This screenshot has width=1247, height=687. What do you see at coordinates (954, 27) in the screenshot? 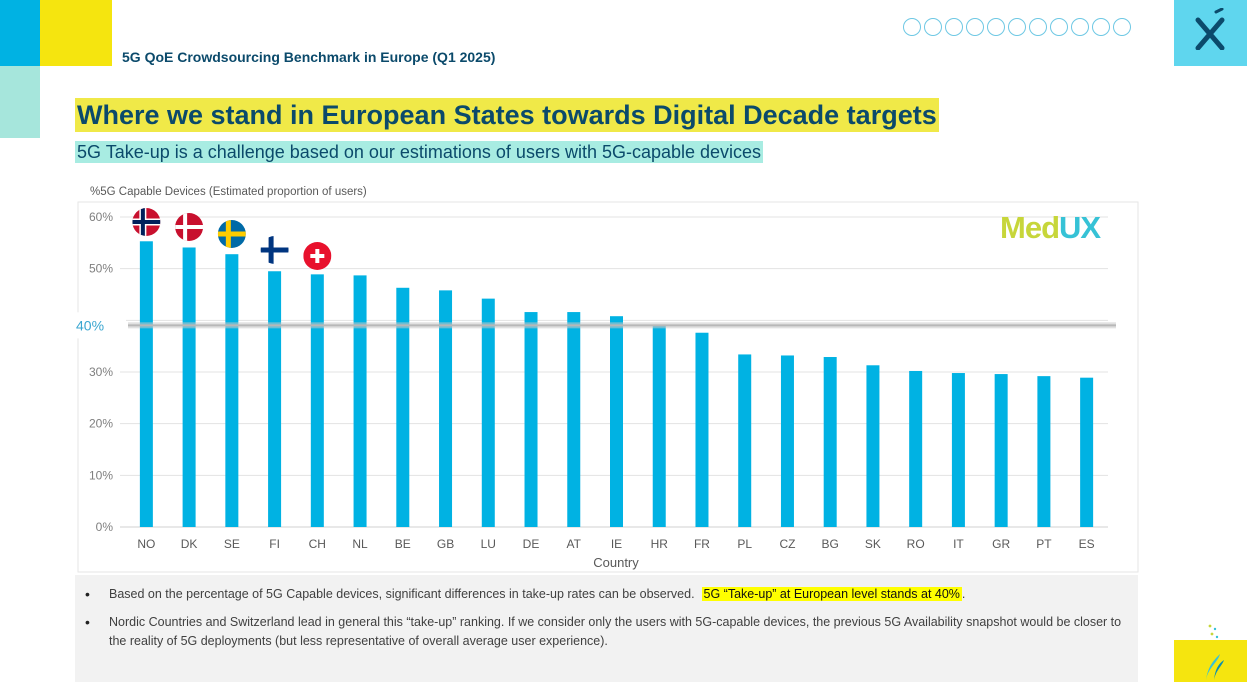
I see `gamepad-icon` at bounding box center [954, 27].